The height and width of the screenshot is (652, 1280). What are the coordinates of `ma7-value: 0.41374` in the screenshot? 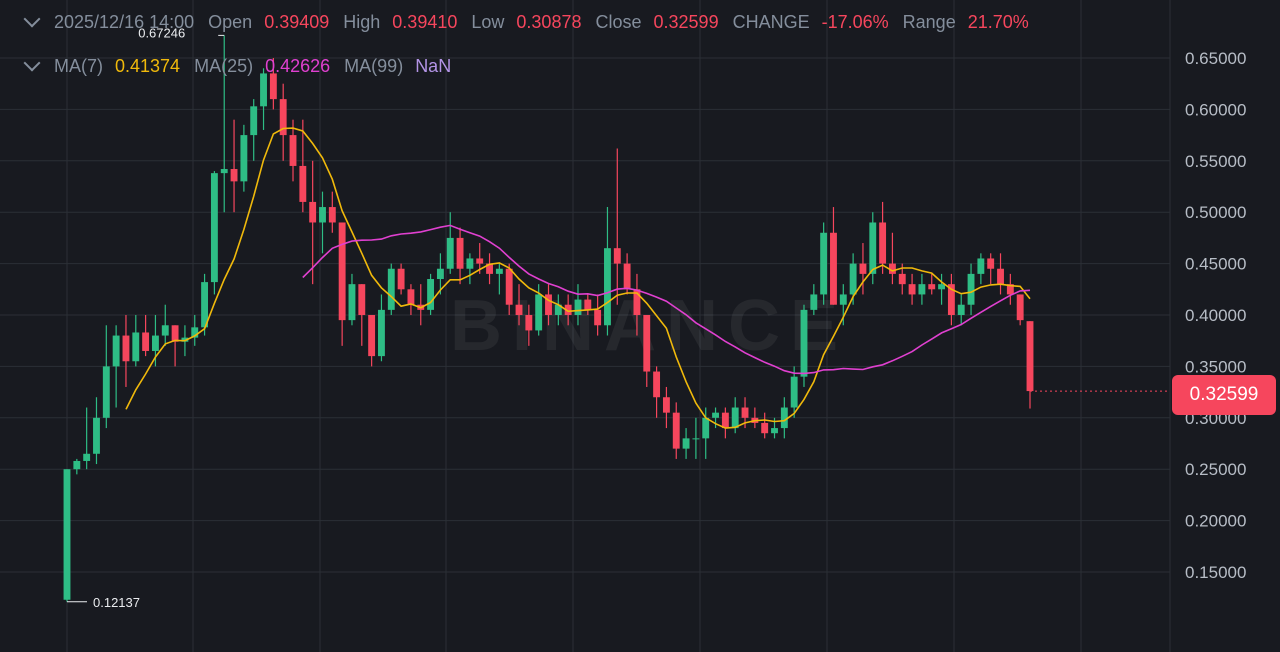 It's located at (148, 65).